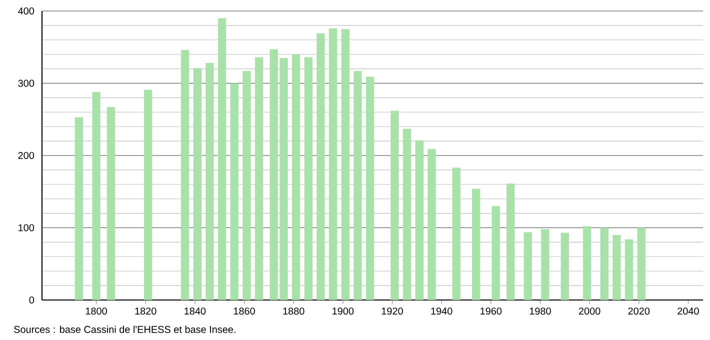  I want to click on x-tick-label: 1860, so click(244, 311).